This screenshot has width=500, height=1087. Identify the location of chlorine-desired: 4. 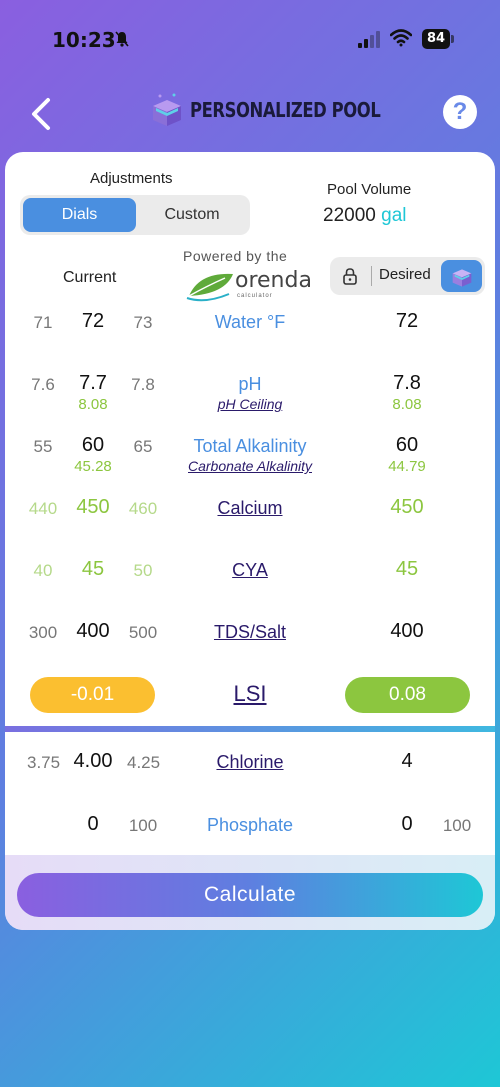
(407, 761).